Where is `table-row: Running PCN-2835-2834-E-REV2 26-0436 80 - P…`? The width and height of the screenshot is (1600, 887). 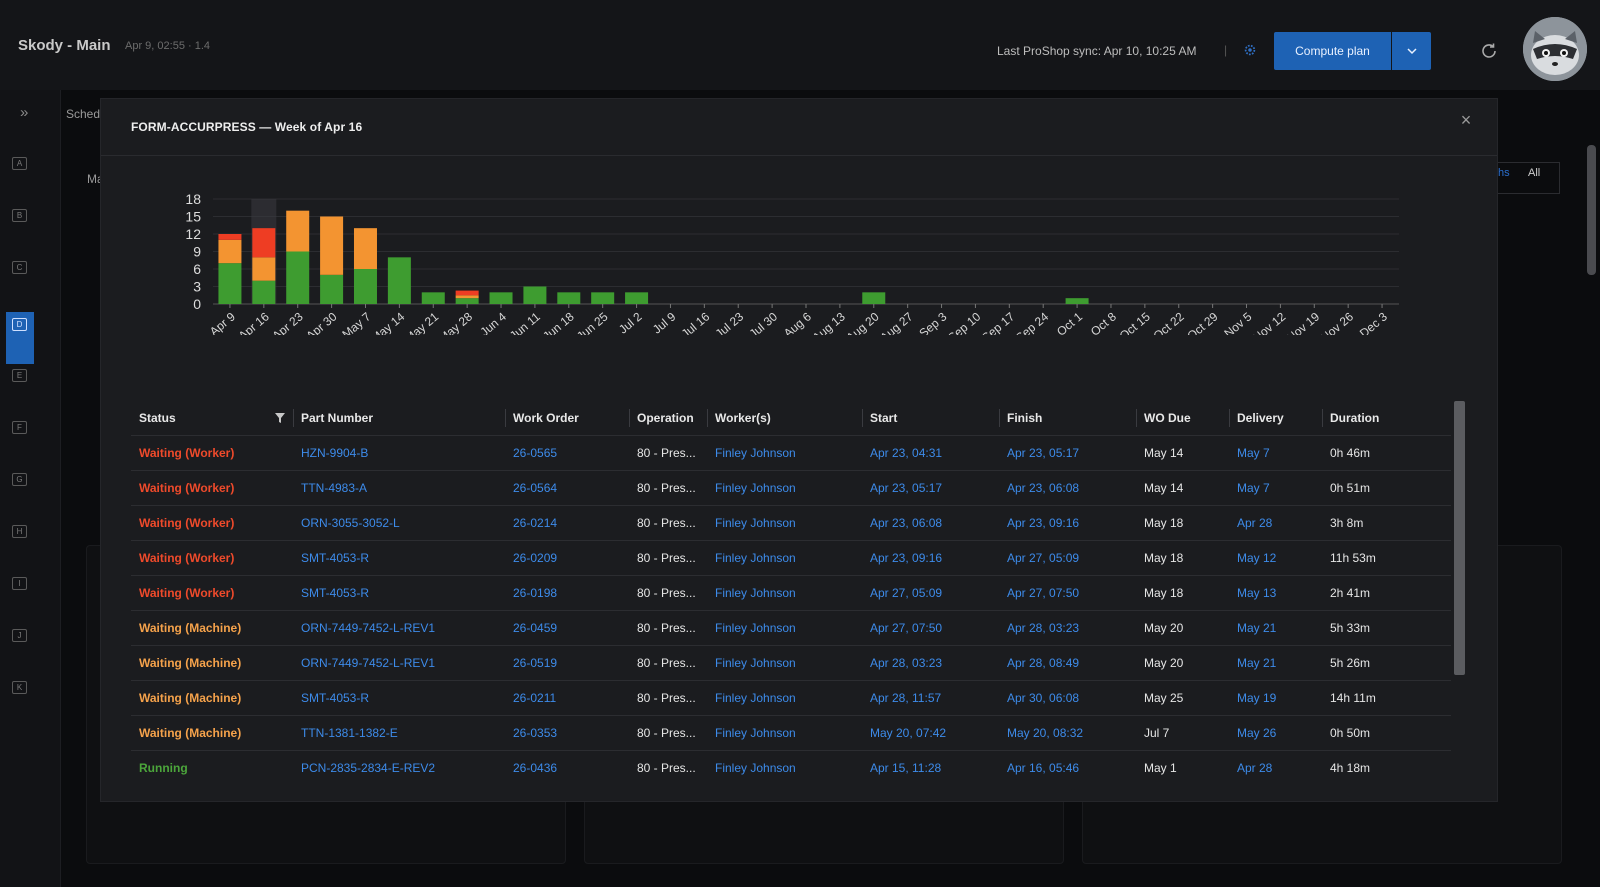
table-row: Running PCN-2835-2834-E-REV2 26-0436 80 - P… is located at coordinates (791, 767).